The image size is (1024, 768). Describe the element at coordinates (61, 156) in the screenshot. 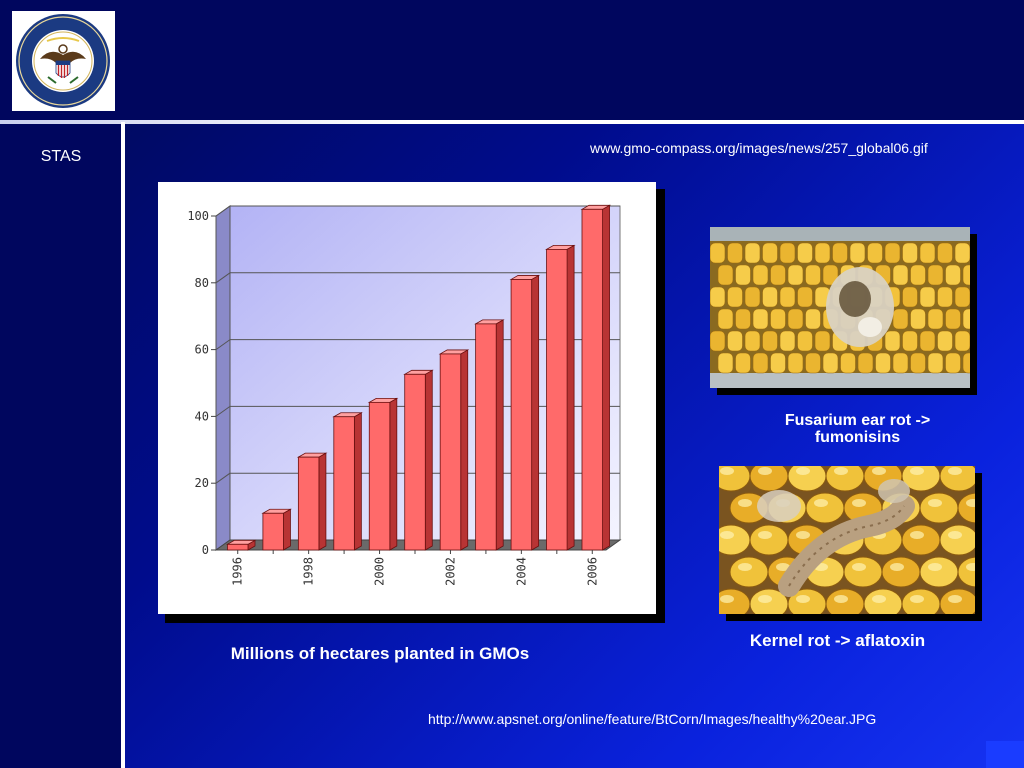

I see `sidebar-label: STAS` at that location.